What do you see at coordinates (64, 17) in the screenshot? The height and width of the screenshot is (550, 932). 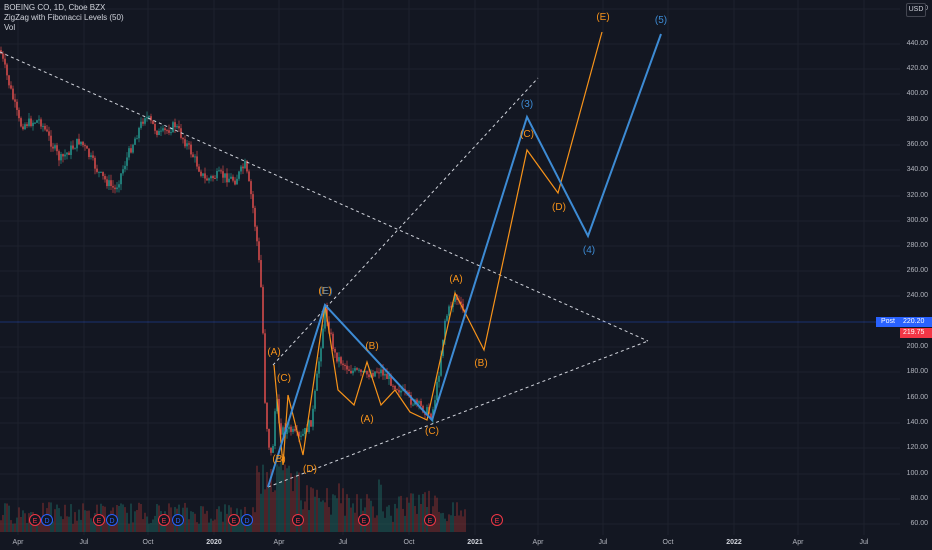 I see `indicator-title: ZigZag with Fibonacci Levels (50)` at bounding box center [64, 17].